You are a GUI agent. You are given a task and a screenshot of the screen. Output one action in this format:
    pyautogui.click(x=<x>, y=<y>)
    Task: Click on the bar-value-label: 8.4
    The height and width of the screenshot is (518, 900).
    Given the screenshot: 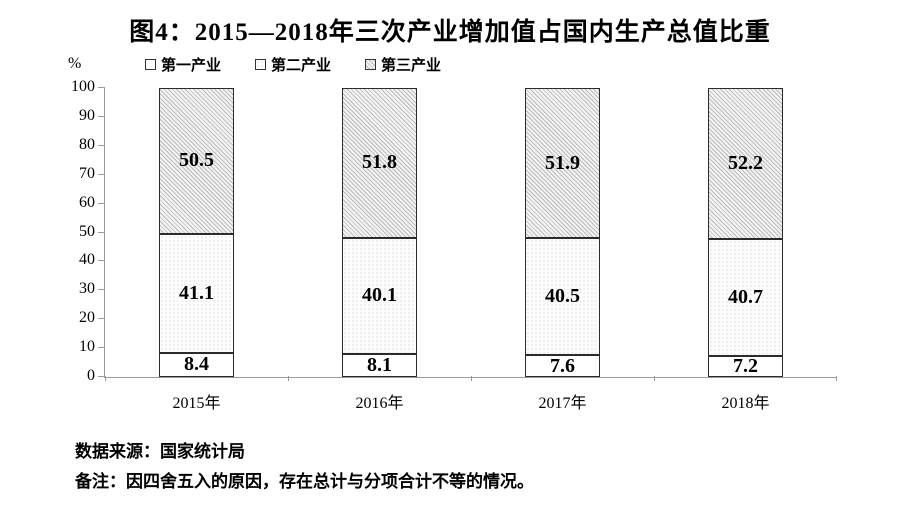 What is the action you would take?
    pyautogui.click(x=196, y=364)
    